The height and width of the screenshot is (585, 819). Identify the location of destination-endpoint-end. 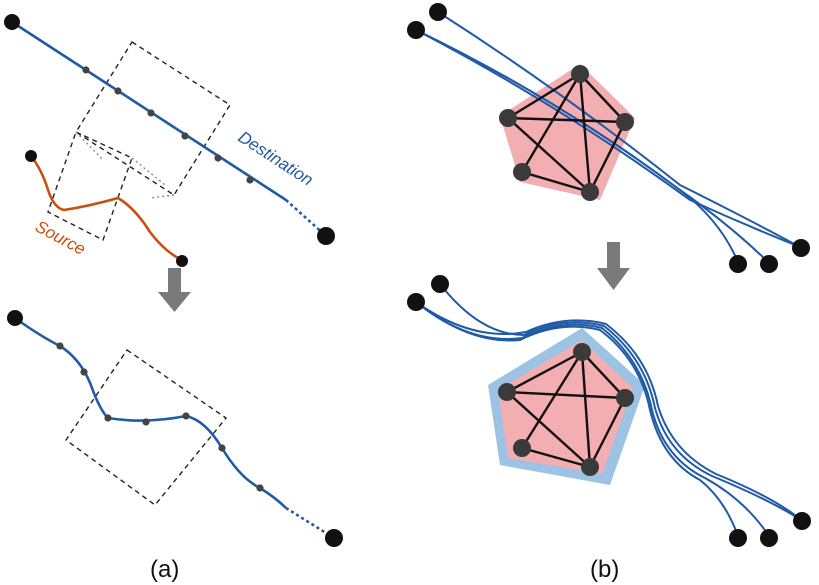
(326, 236).